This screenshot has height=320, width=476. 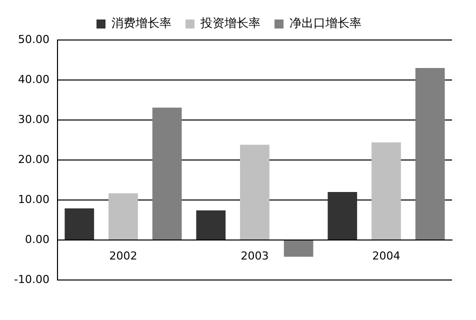 I want to click on y-tick-label: 50.00, so click(x=34, y=39).